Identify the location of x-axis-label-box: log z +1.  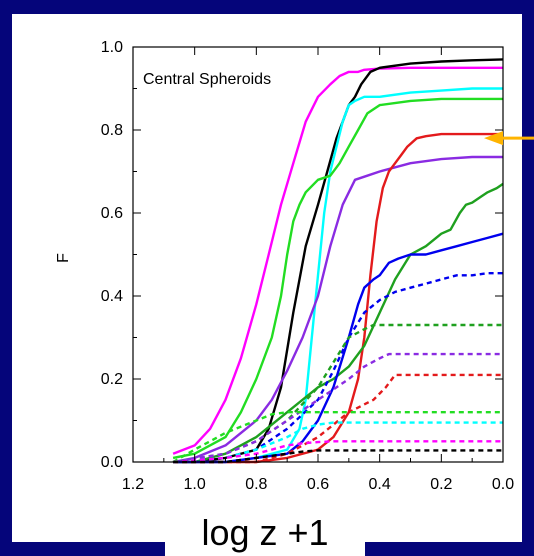
(265, 533).